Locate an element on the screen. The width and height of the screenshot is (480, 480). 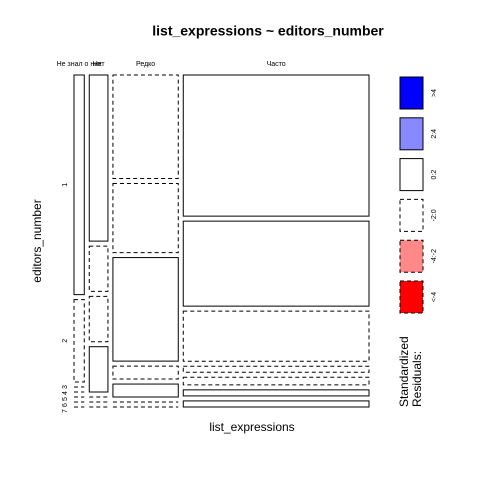
legend-title-line: Standardized is located at coordinates (404, 371).